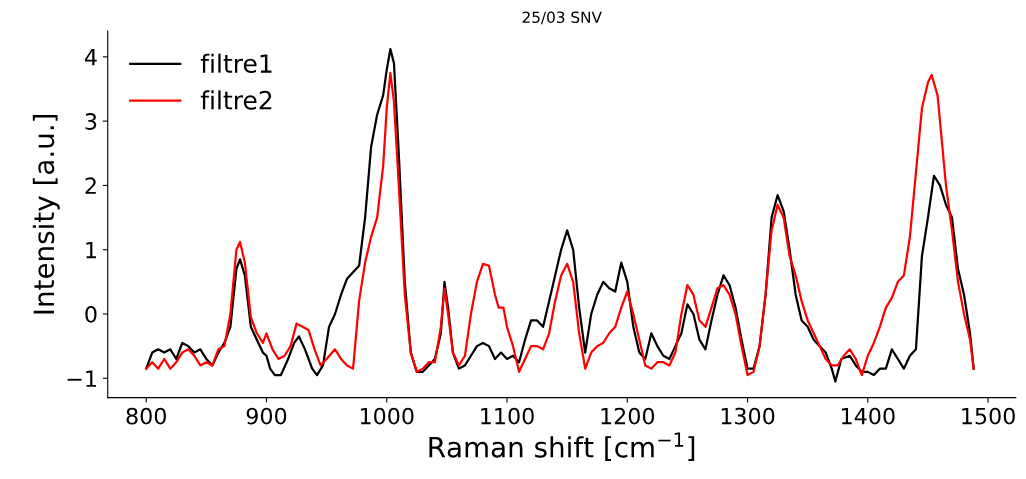 The width and height of the screenshot is (1026, 479). What do you see at coordinates (562, 446) in the screenshot?
I see `x-axis-title: Raman shift [cm$^{−1}$]` at bounding box center [562, 446].